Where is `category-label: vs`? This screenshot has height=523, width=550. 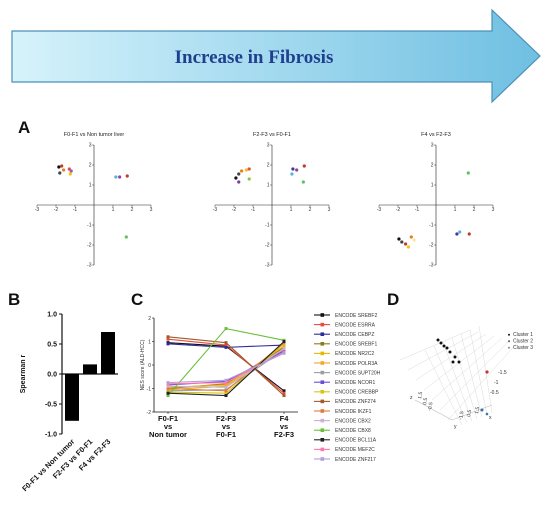
category-label: vs is located at coordinates (168, 426).